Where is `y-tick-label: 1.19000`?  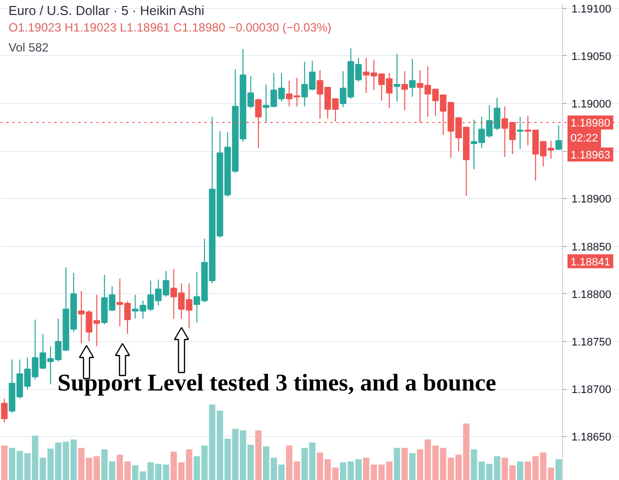 y-tick-label: 1.19000 is located at coordinates (592, 104).